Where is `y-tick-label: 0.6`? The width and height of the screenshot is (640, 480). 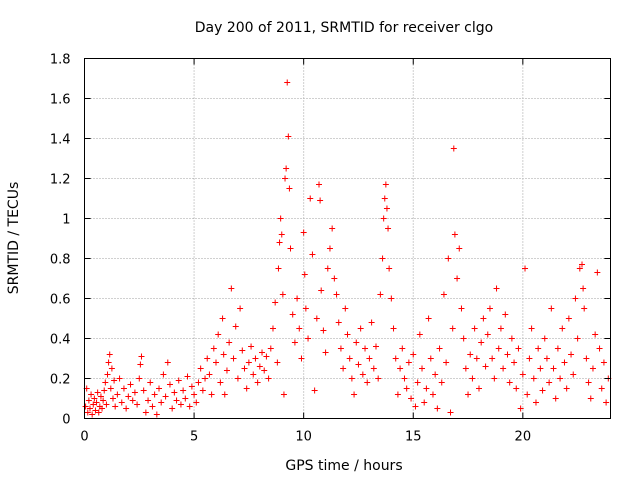 y-tick-label: 0.6 is located at coordinates (60, 300).